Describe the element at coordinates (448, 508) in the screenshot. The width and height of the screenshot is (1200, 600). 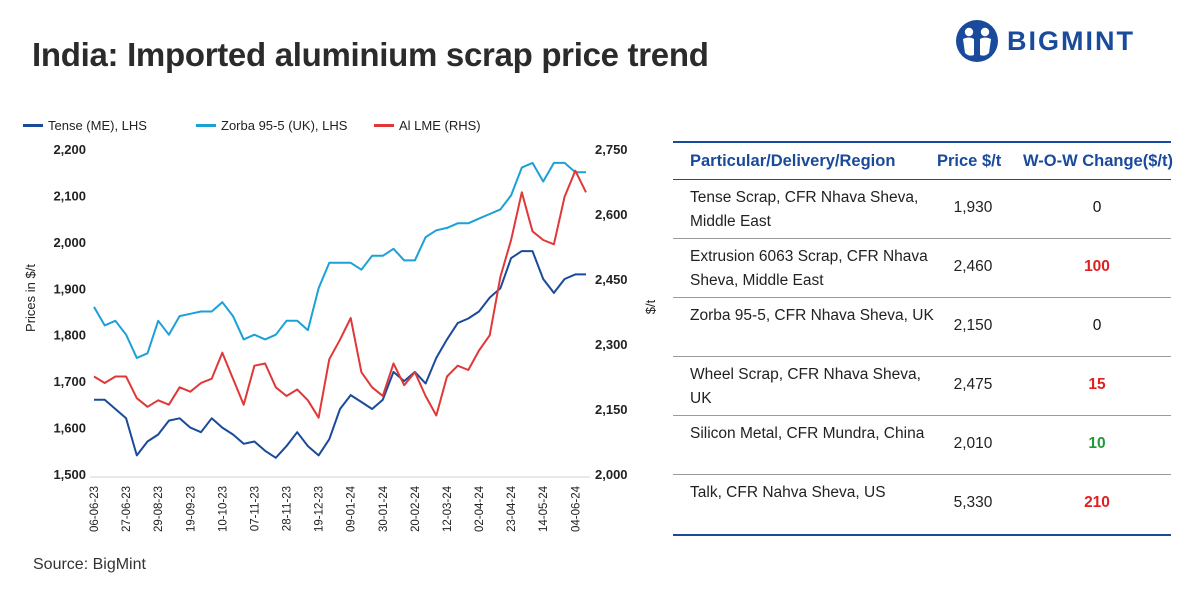
I see `x-tick-label-11: 12-03-24` at that location.